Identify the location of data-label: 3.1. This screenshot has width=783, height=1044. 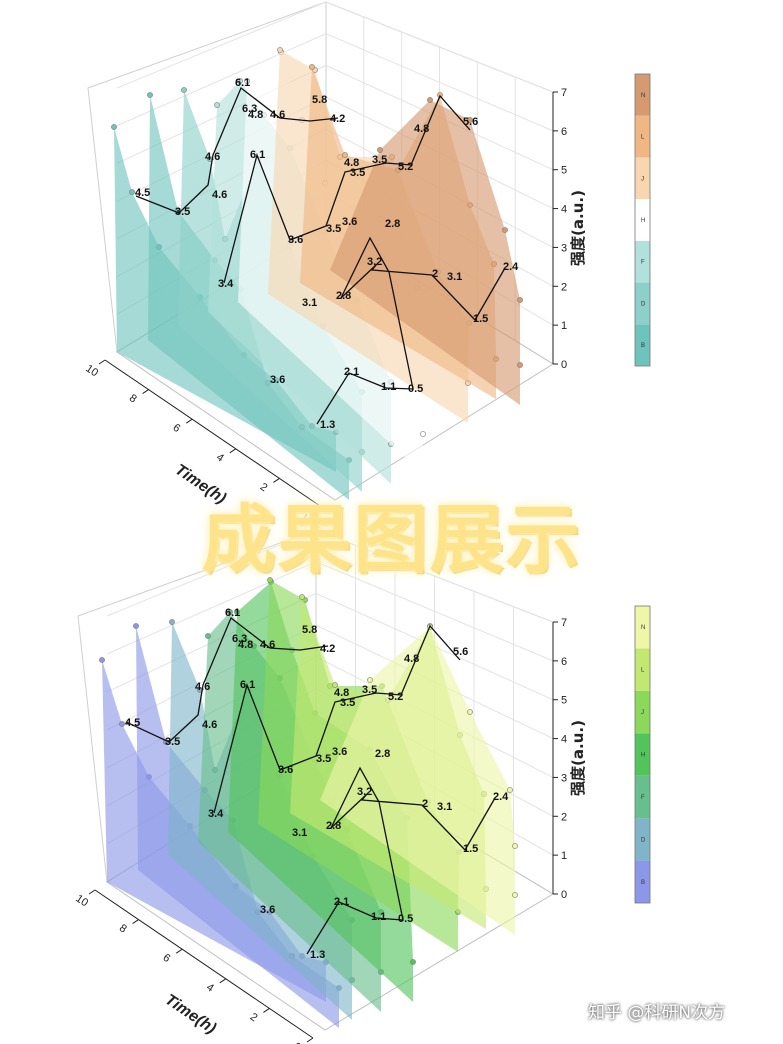
(299, 833).